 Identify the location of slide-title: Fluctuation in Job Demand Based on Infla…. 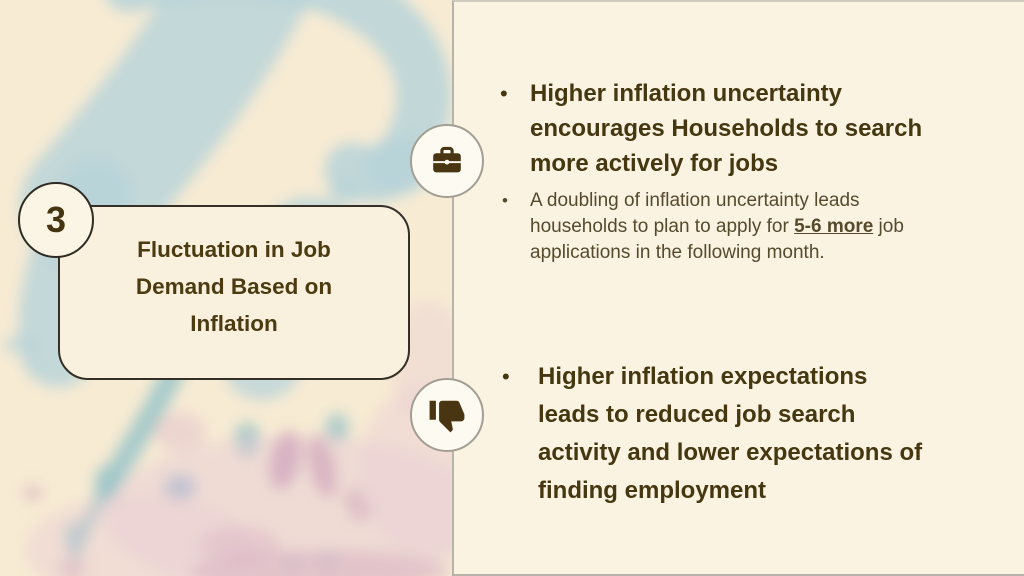
(234, 286).